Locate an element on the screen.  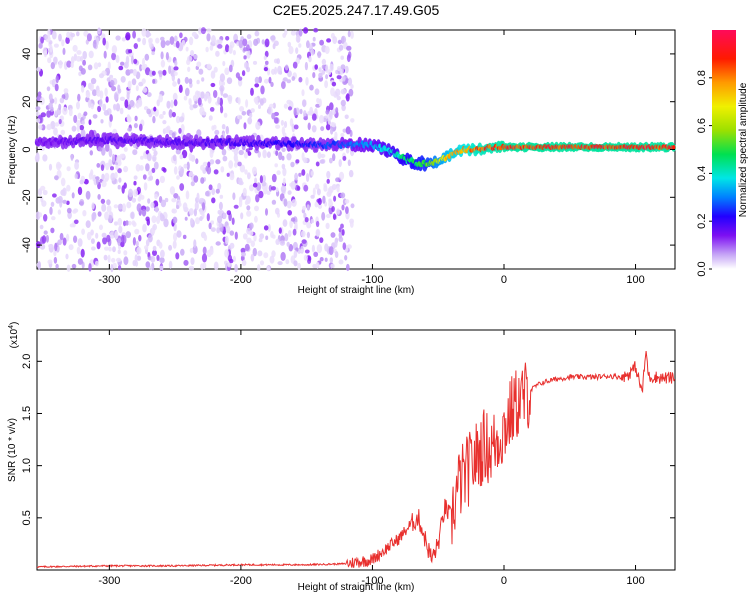
snr-x-tick-label: -100 is located at coordinates (372, 581).